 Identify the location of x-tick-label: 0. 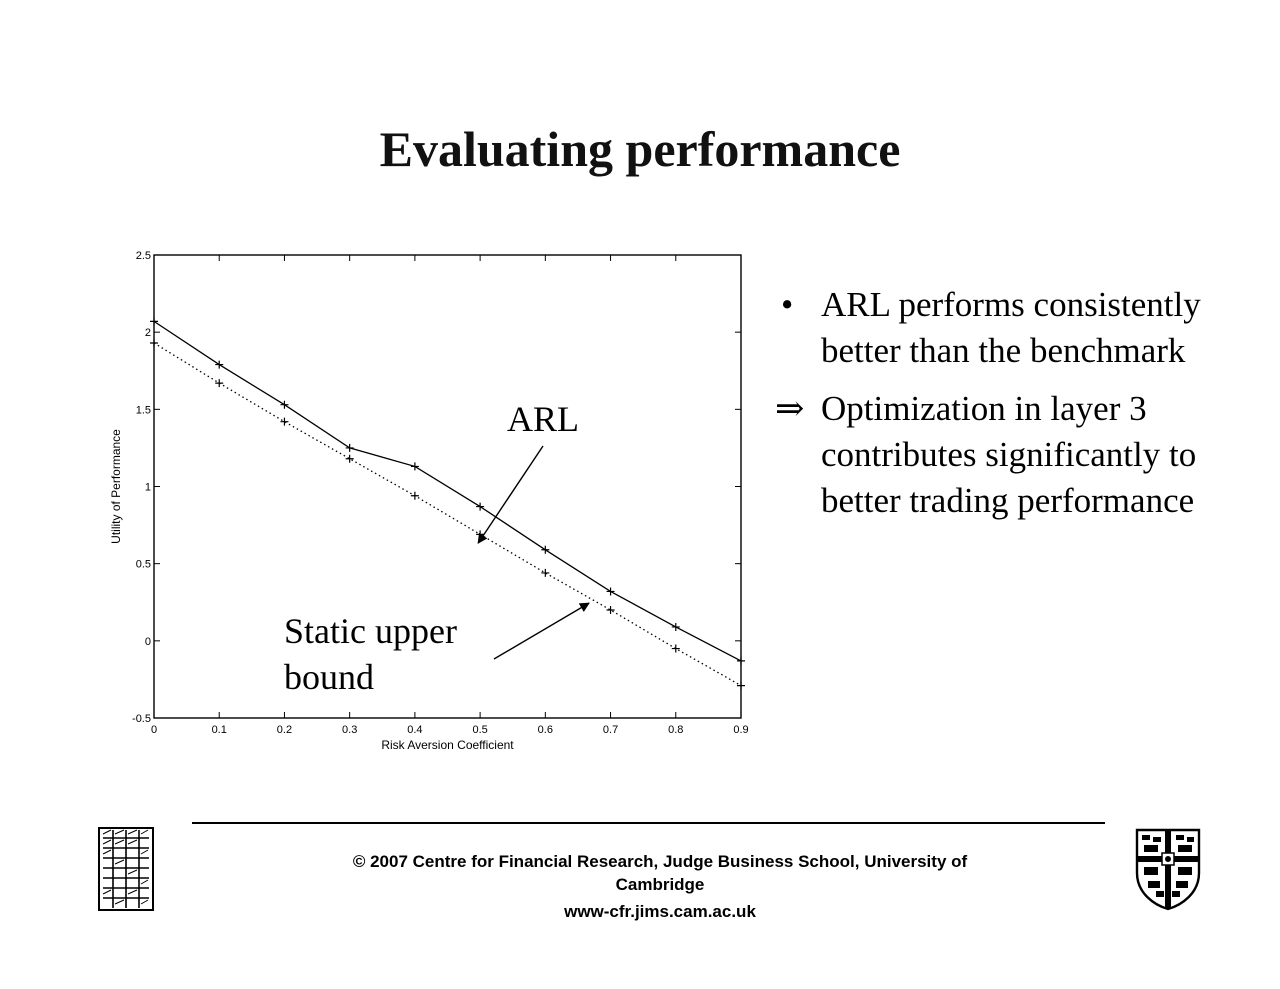
(154, 730).